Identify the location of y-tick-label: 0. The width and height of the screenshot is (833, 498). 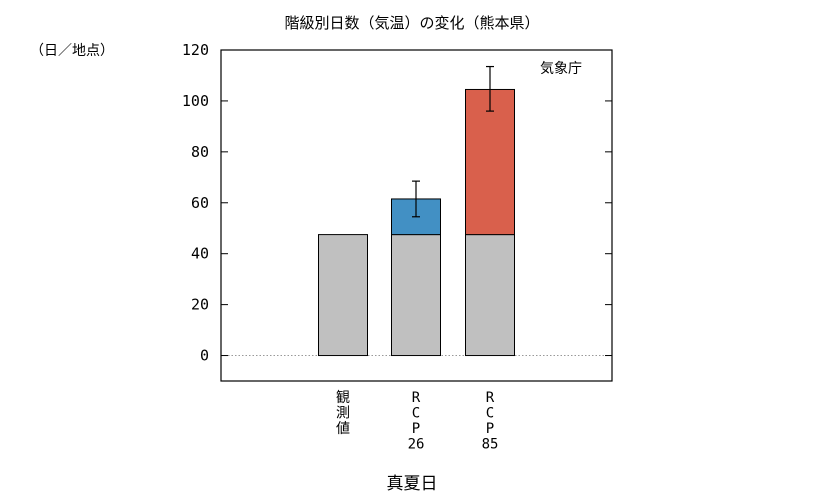
(204, 356).